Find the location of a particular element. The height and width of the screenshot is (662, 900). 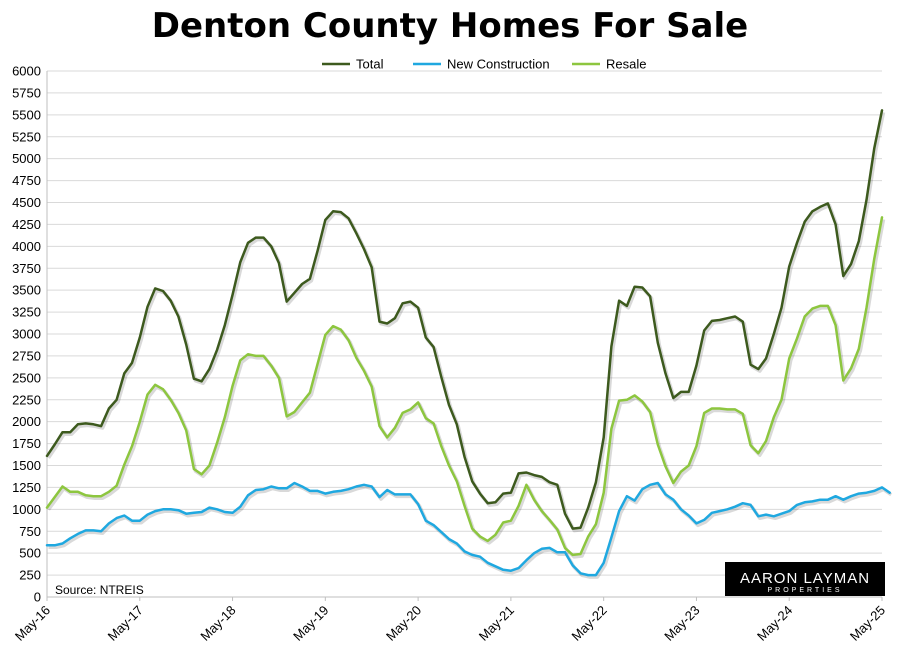

legend-label: New Construction is located at coordinates (498, 64).